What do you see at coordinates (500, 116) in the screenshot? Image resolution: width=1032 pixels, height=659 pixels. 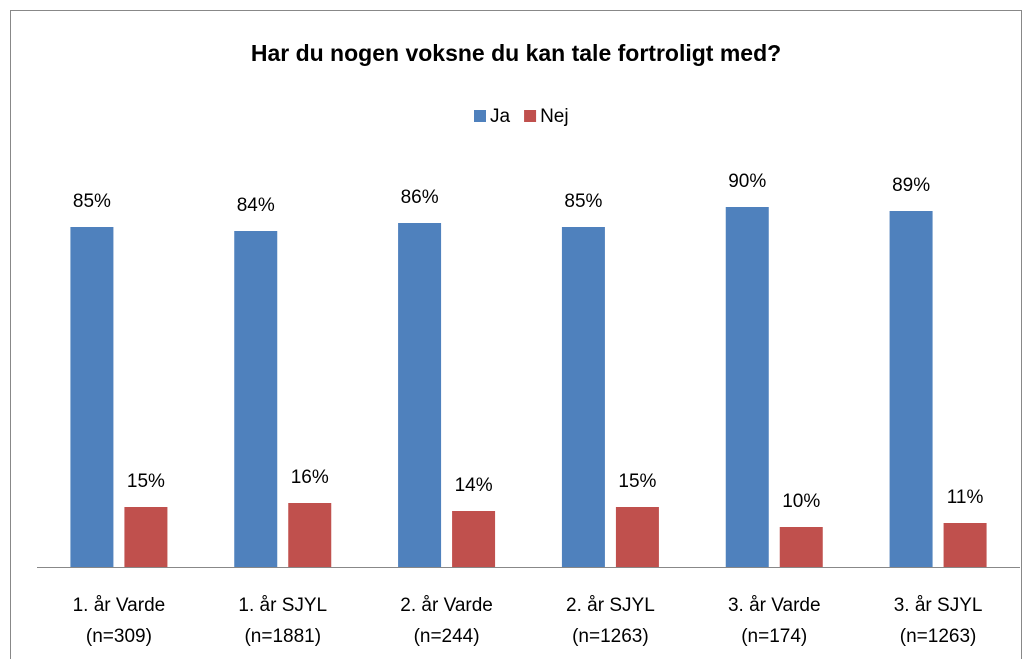 I see `legend-label: Ja` at bounding box center [500, 116].